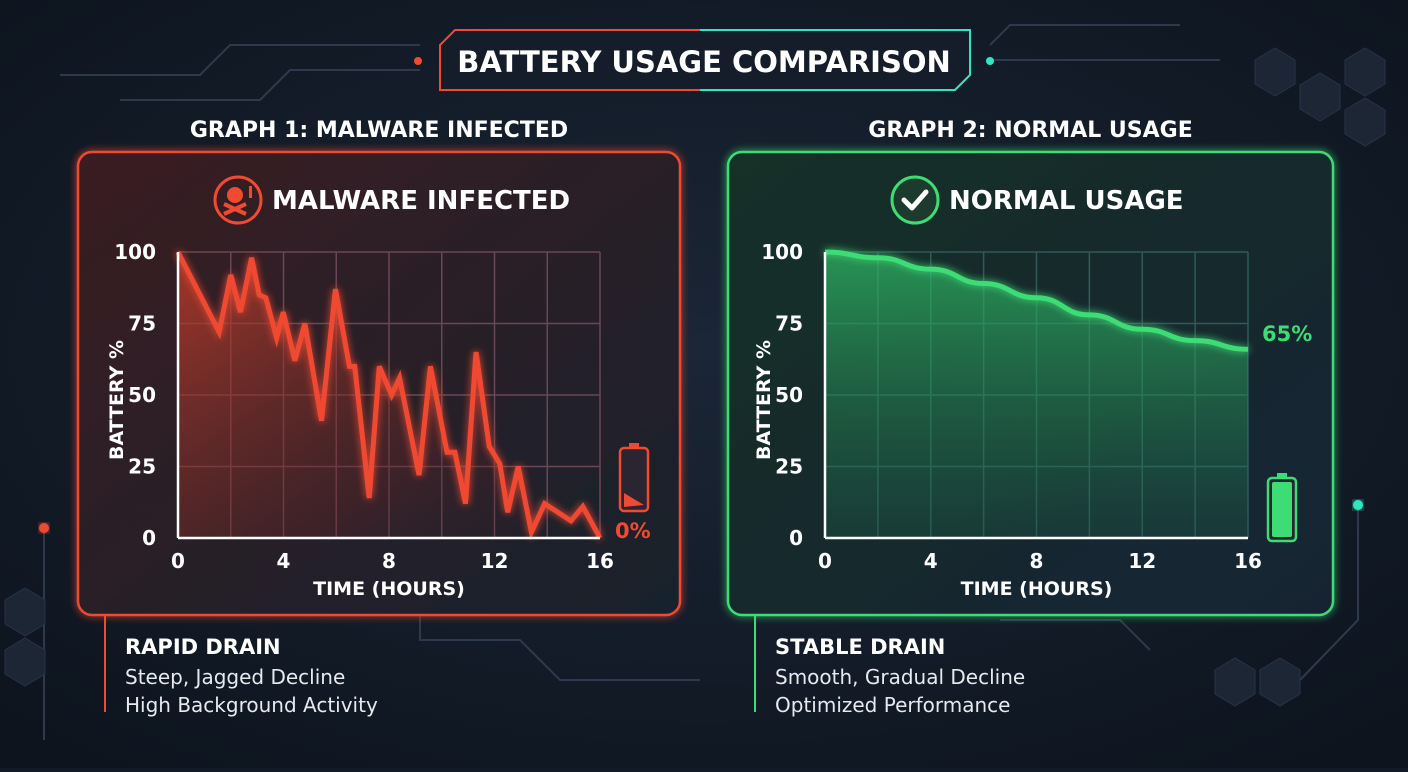 The width and height of the screenshot is (1408, 772). What do you see at coordinates (250, 192) in the screenshot?
I see `exclamation-mark` at bounding box center [250, 192].